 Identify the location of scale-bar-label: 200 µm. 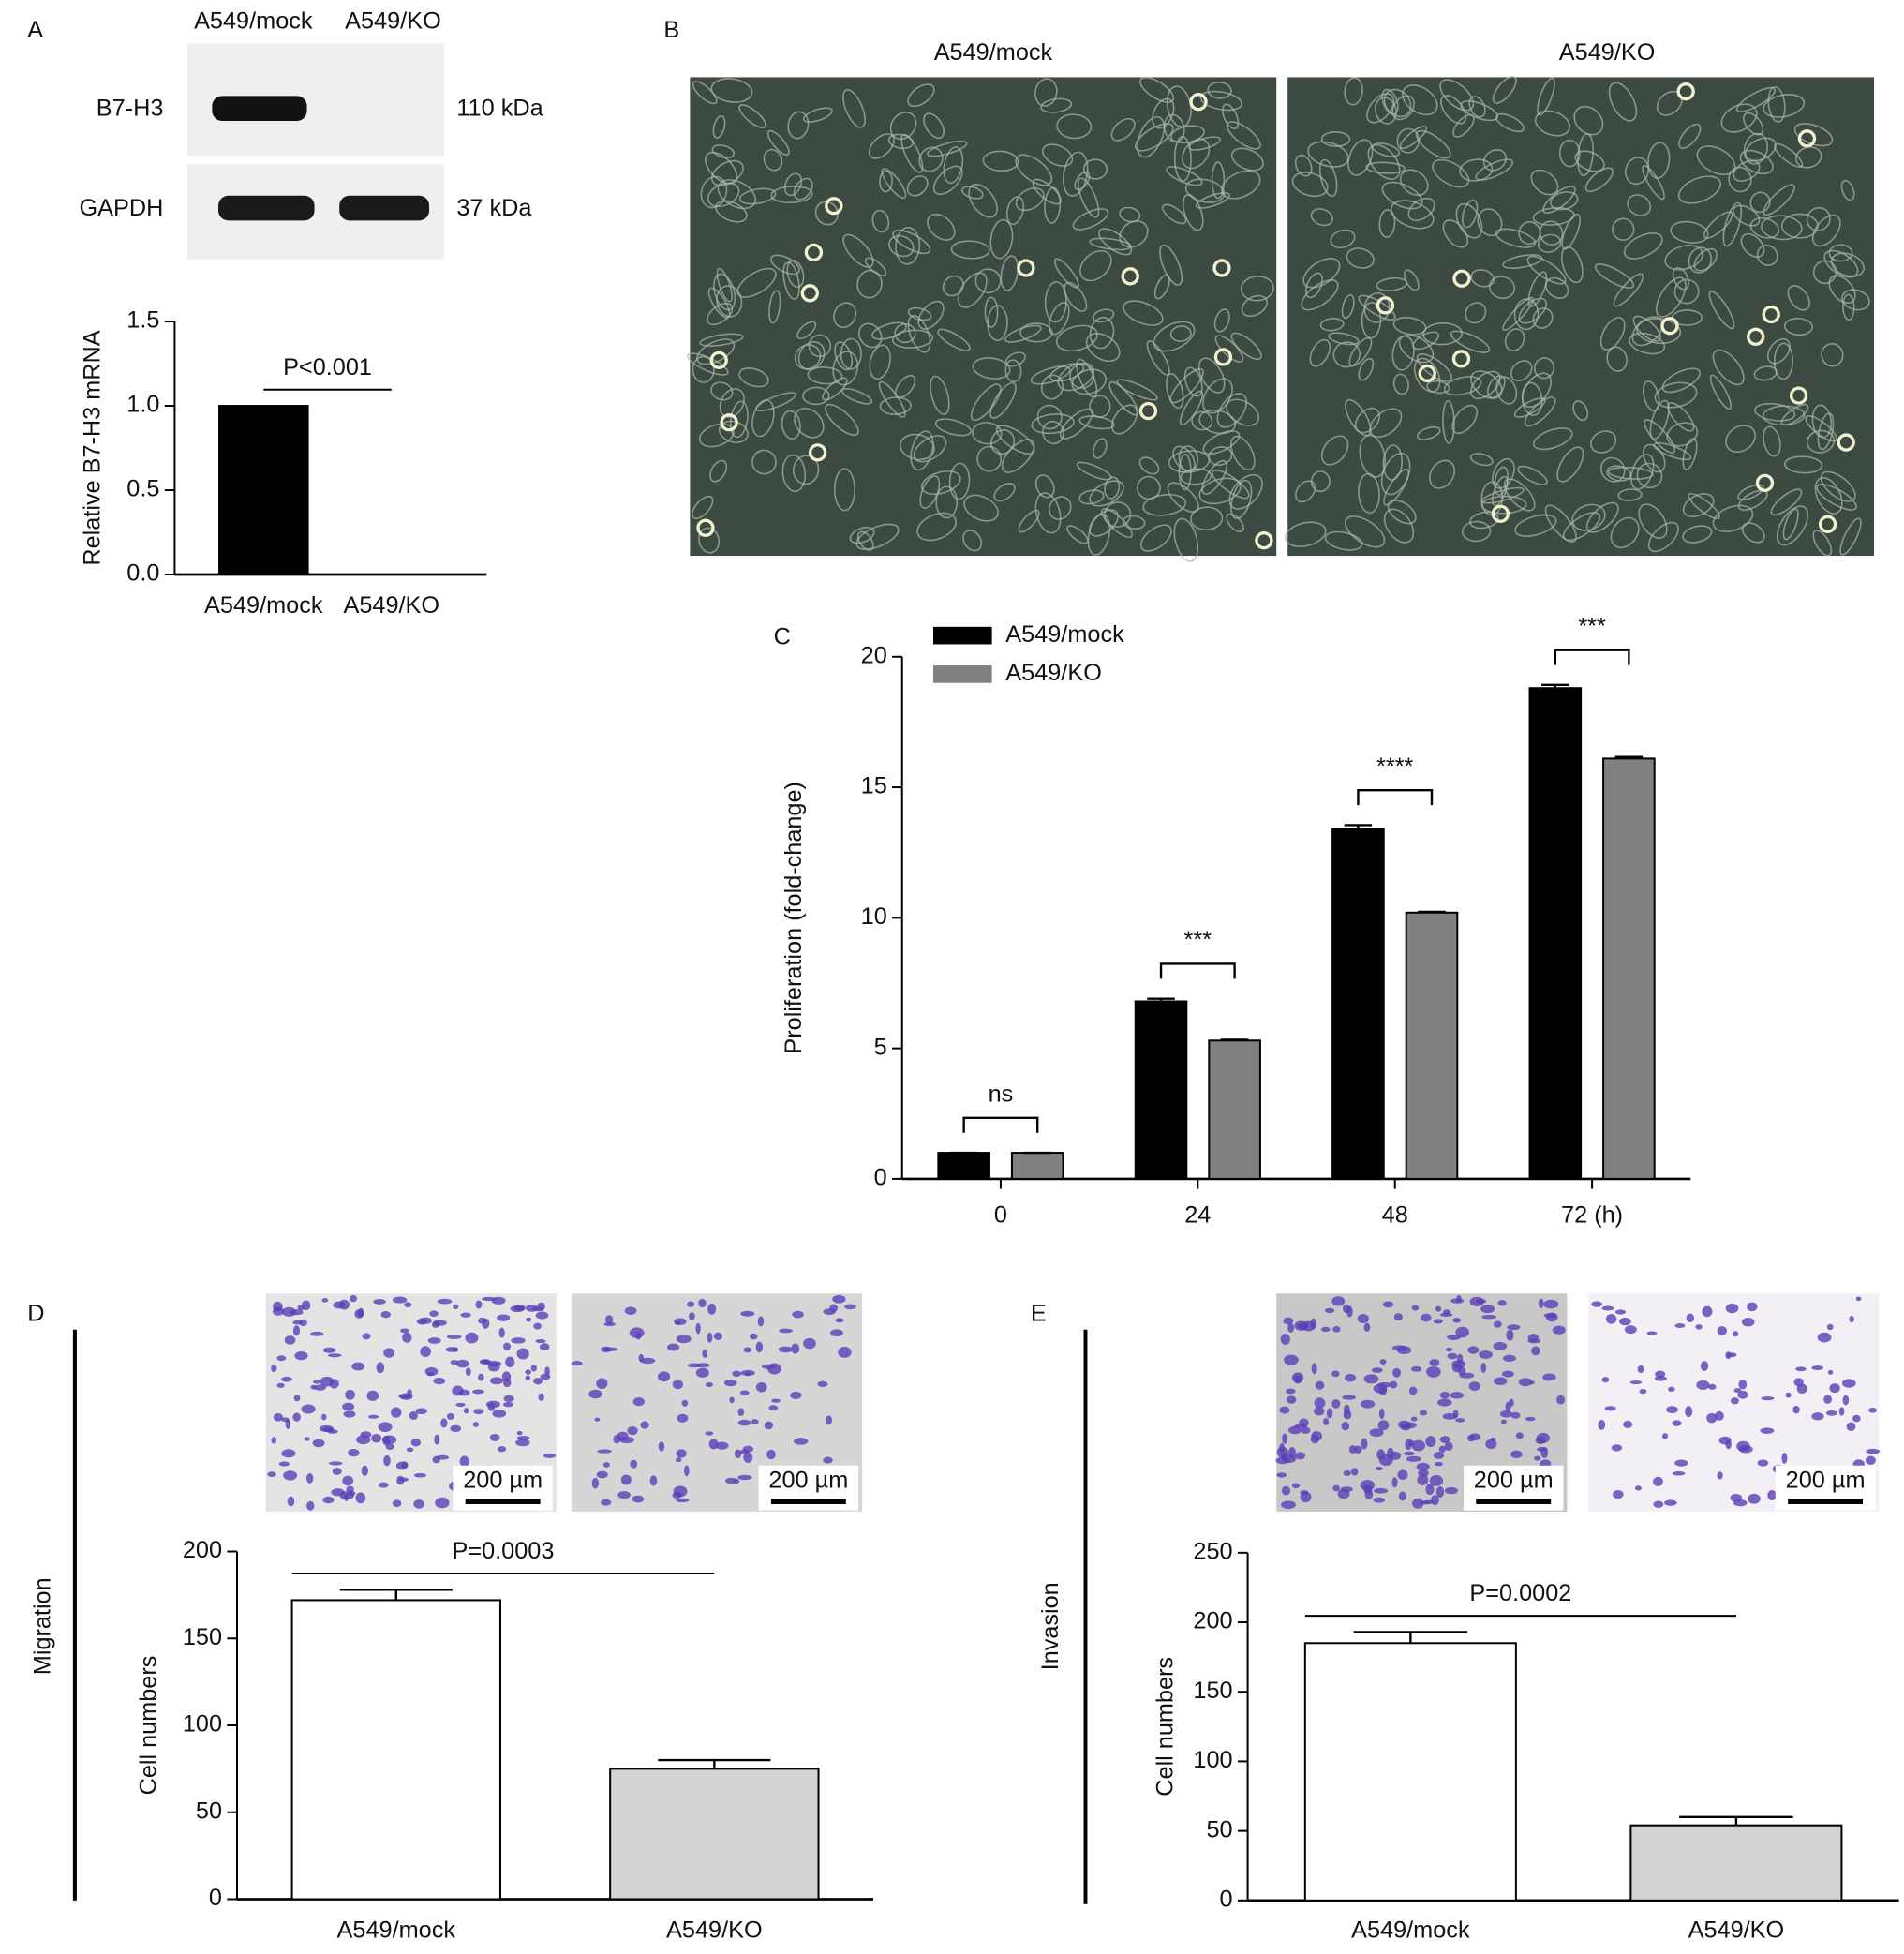
(808, 1481).